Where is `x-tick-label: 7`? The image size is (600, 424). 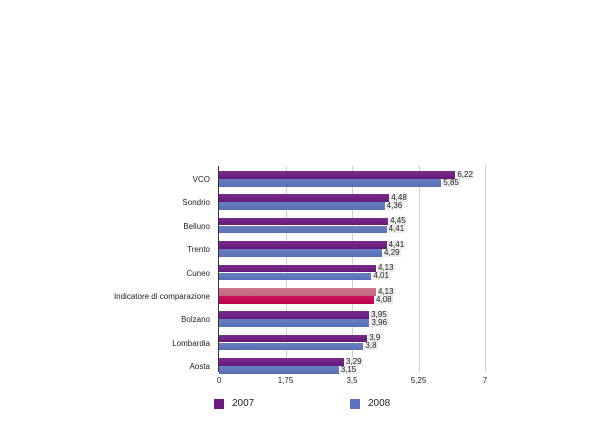
x-tick-label: 7 is located at coordinates (485, 380).